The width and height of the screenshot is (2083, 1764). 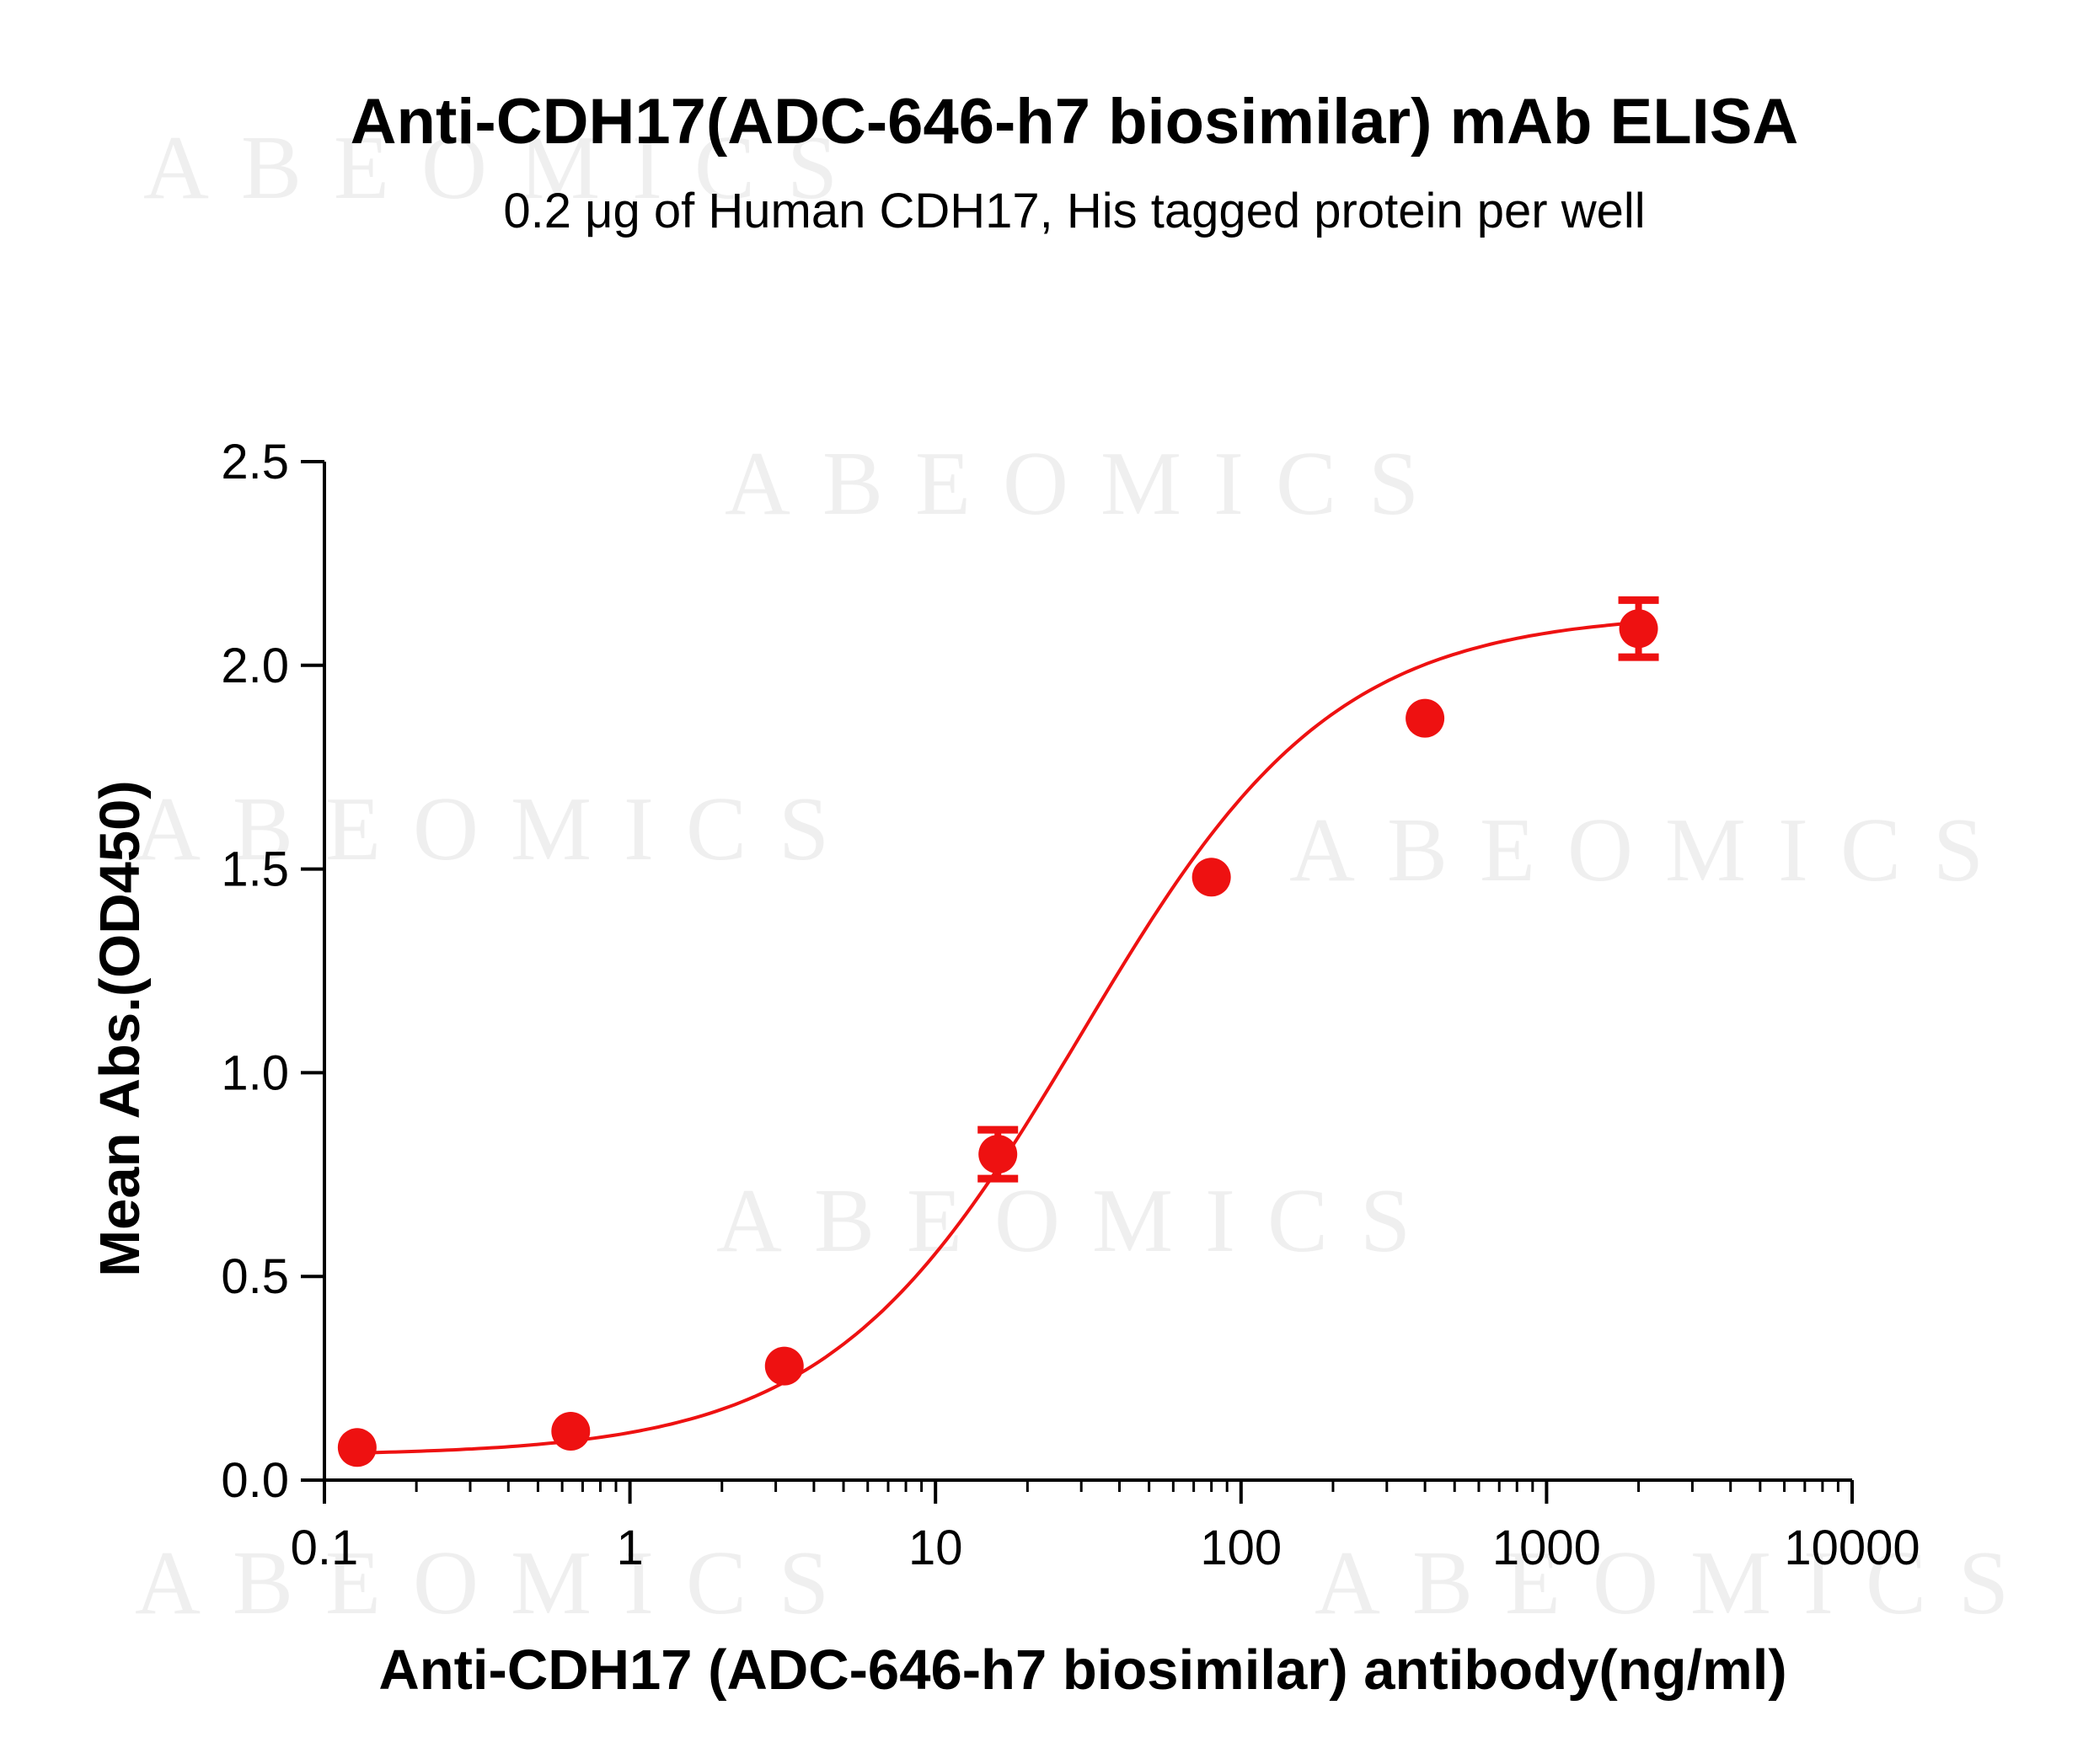 I want to click on y-tick-label: 2.0, so click(x=255, y=666).